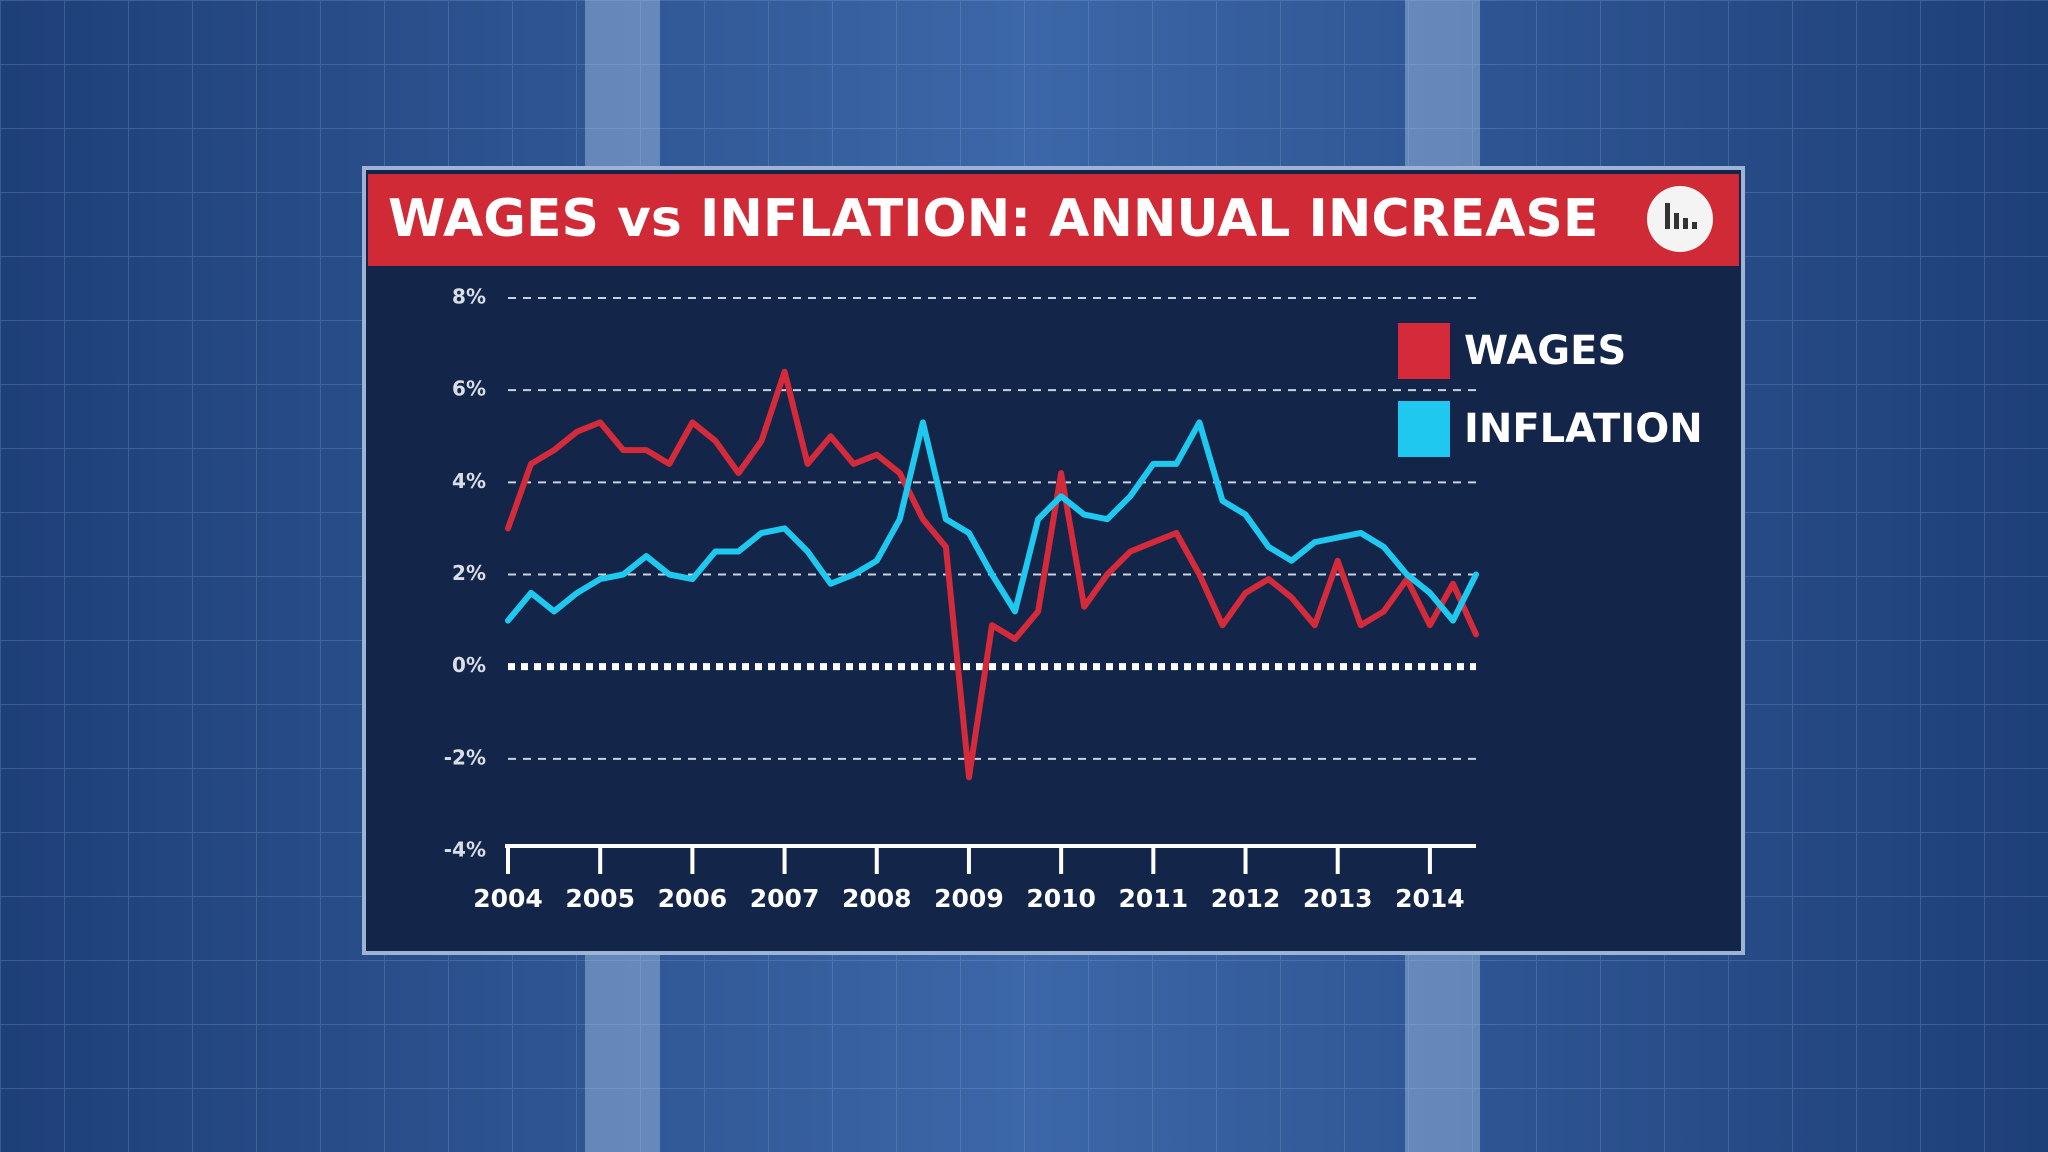 This screenshot has height=1152, width=2048. Describe the element at coordinates (600, 898) in the screenshot. I see `x-tick-label: 2005` at that location.